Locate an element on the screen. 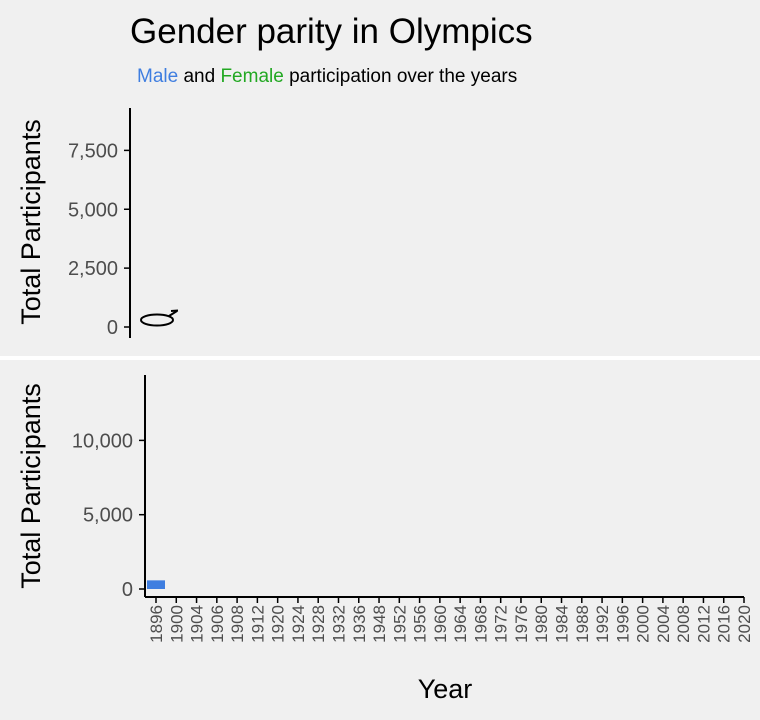 Image resolution: width=760 pixels, height=720 pixels. x-tick-label: 1992 is located at coordinates (602, 624).